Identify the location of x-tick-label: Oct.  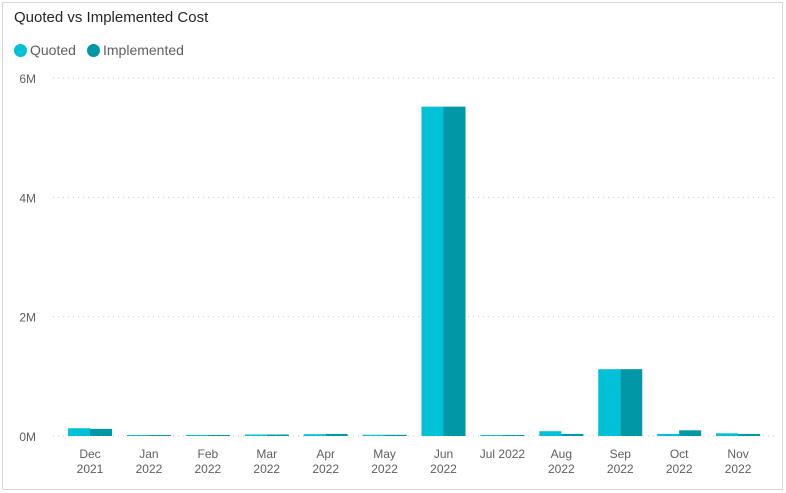
(679, 454).